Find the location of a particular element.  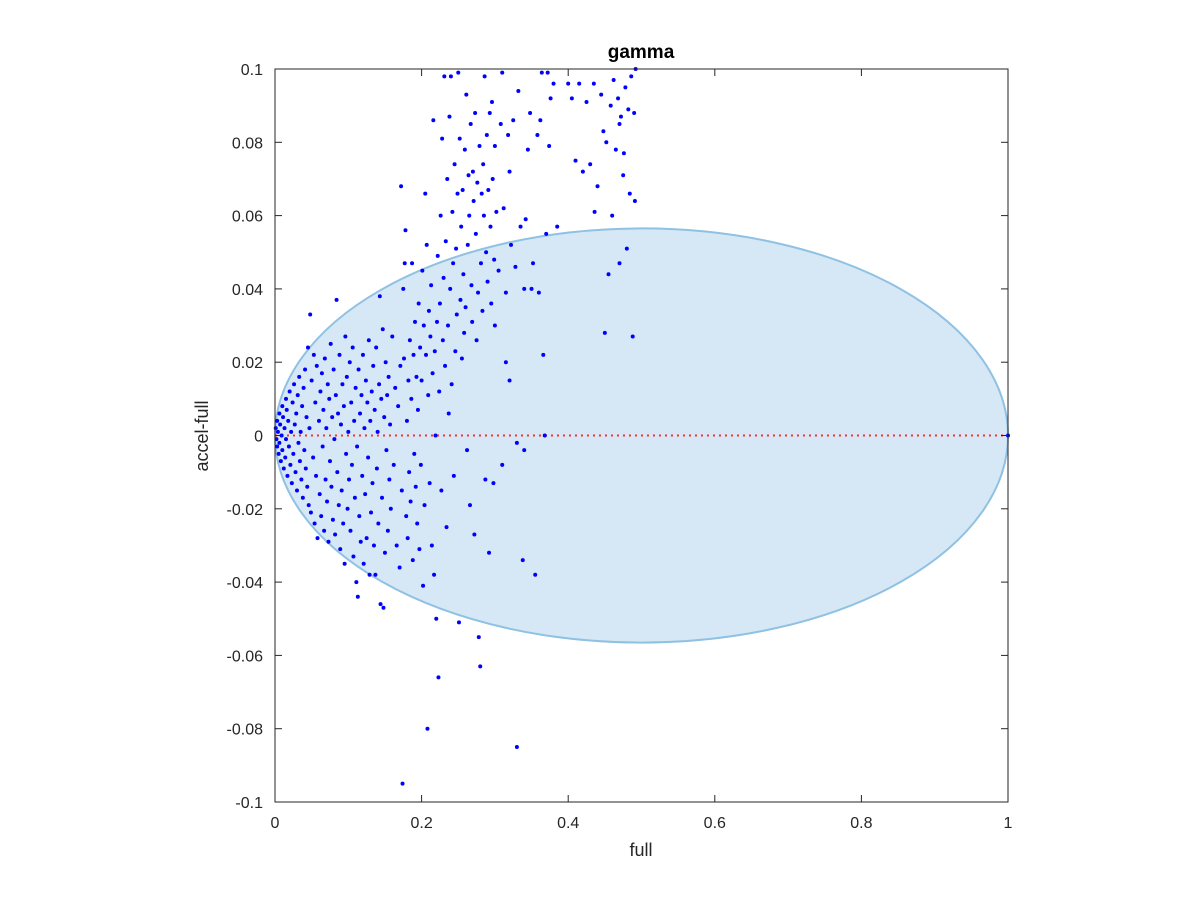

x-tick-label: 0.6 is located at coordinates (715, 823).